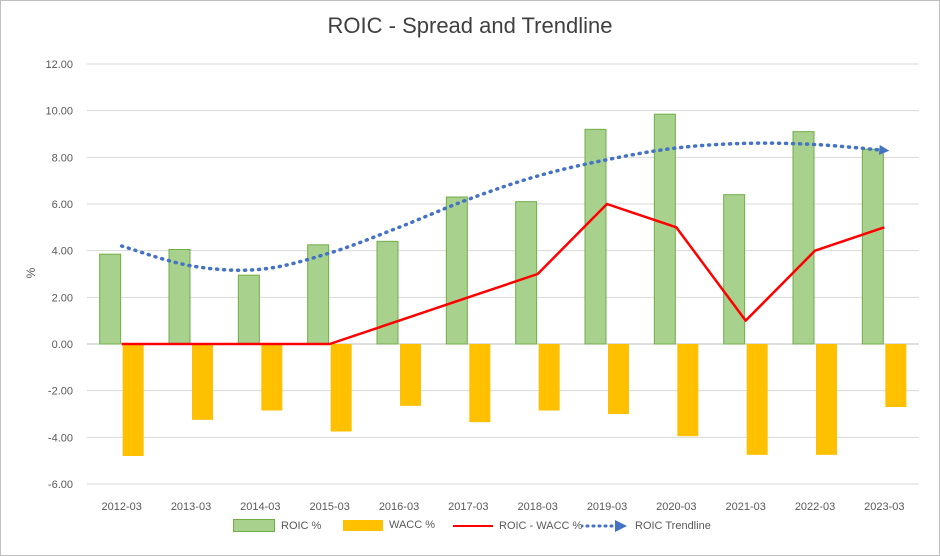 This screenshot has width=940, height=556. What do you see at coordinates (60, 392) in the screenshot?
I see `y-tick-label: -2.00` at bounding box center [60, 392].